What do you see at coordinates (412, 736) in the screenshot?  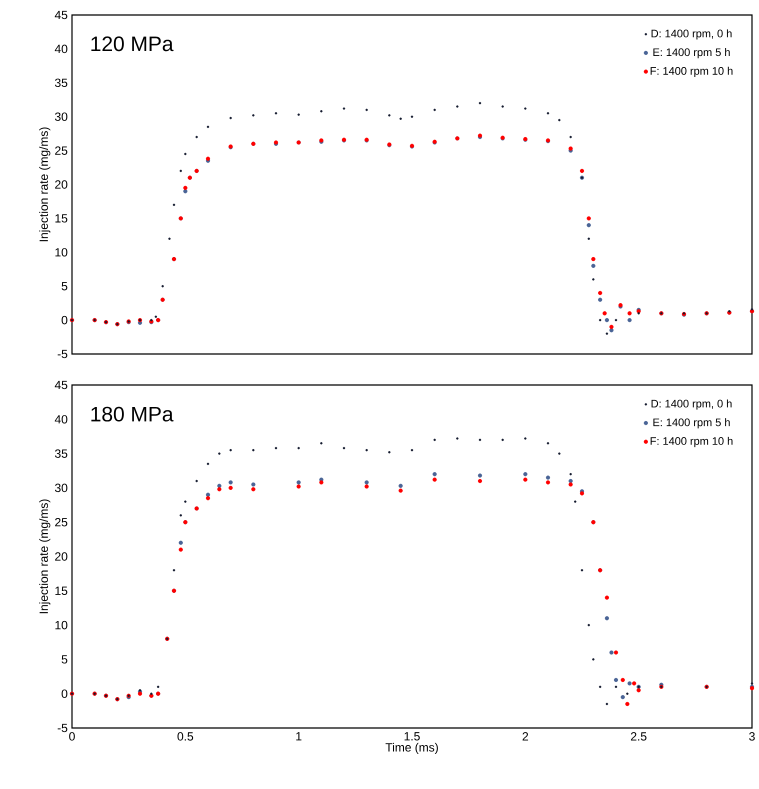 I see `x-tick-label: 1.5` at bounding box center [412, 736].